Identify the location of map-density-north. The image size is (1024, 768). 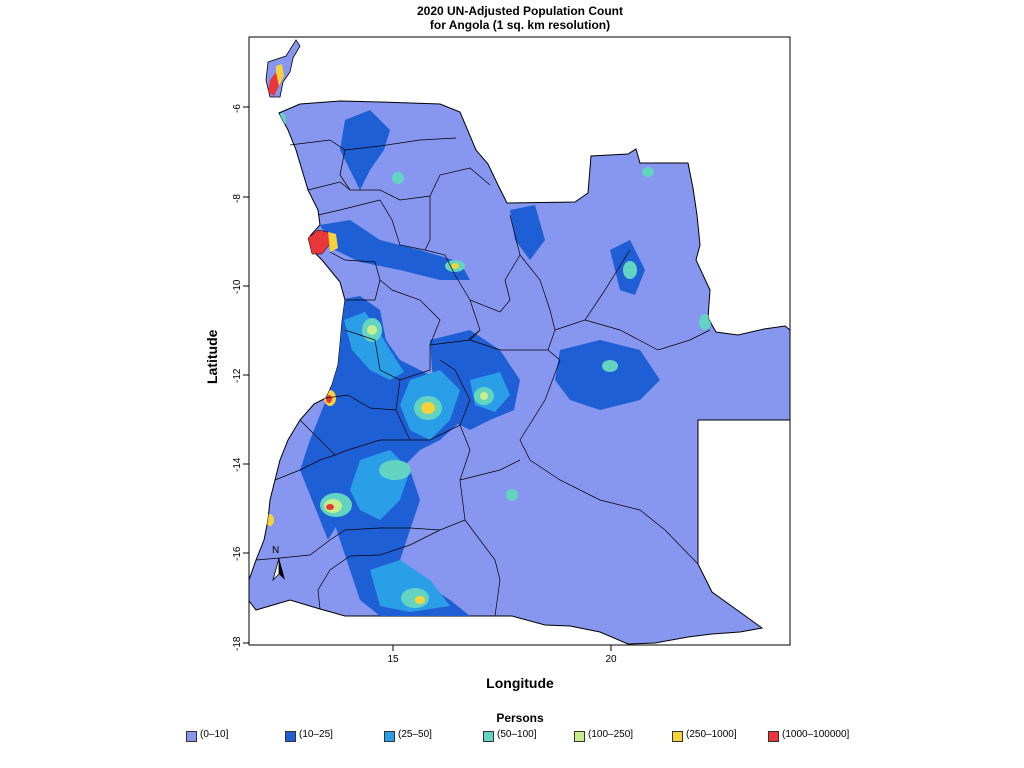
(365, 150).